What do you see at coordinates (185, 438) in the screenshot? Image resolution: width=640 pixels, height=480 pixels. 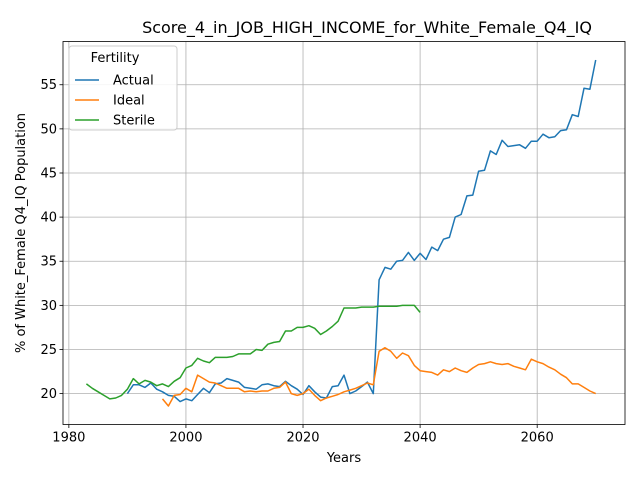 I see `x-tick-label: 2000` at bounding box center [185, 438].